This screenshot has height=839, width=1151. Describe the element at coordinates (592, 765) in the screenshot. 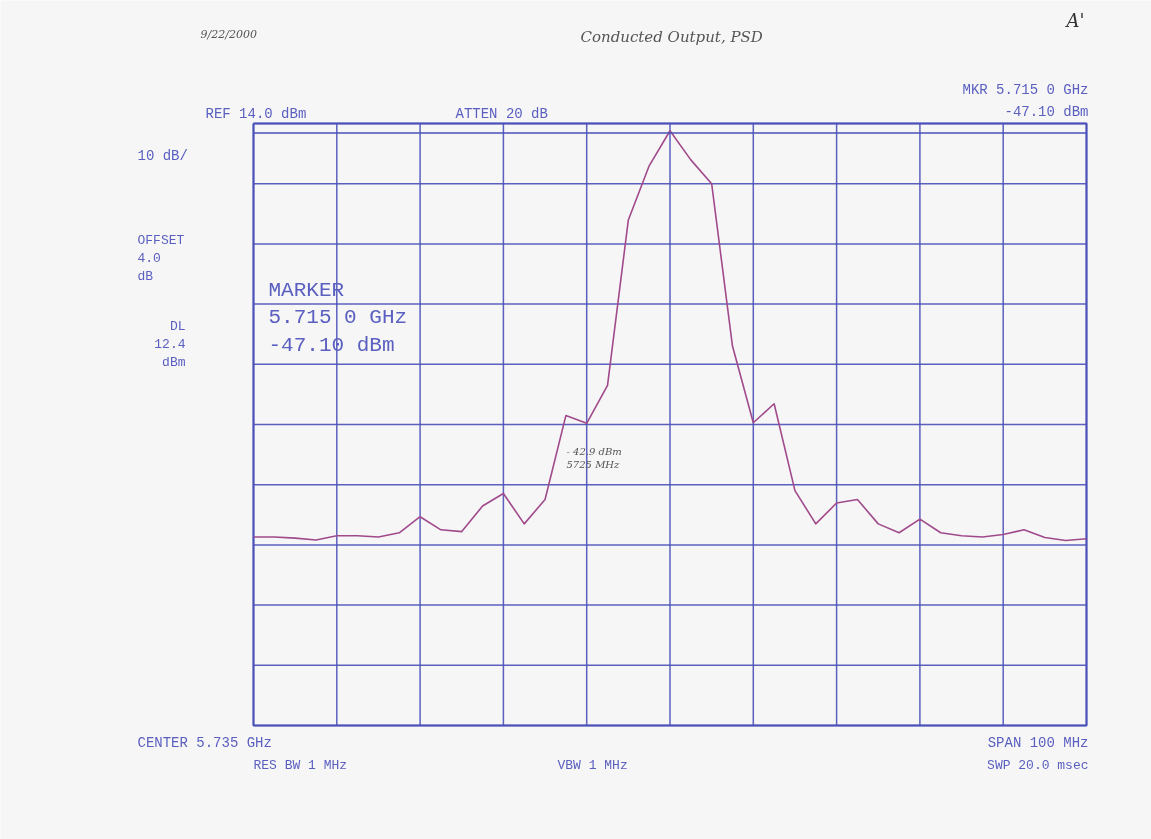

I see `text: VBW 1 MHz` at that location.